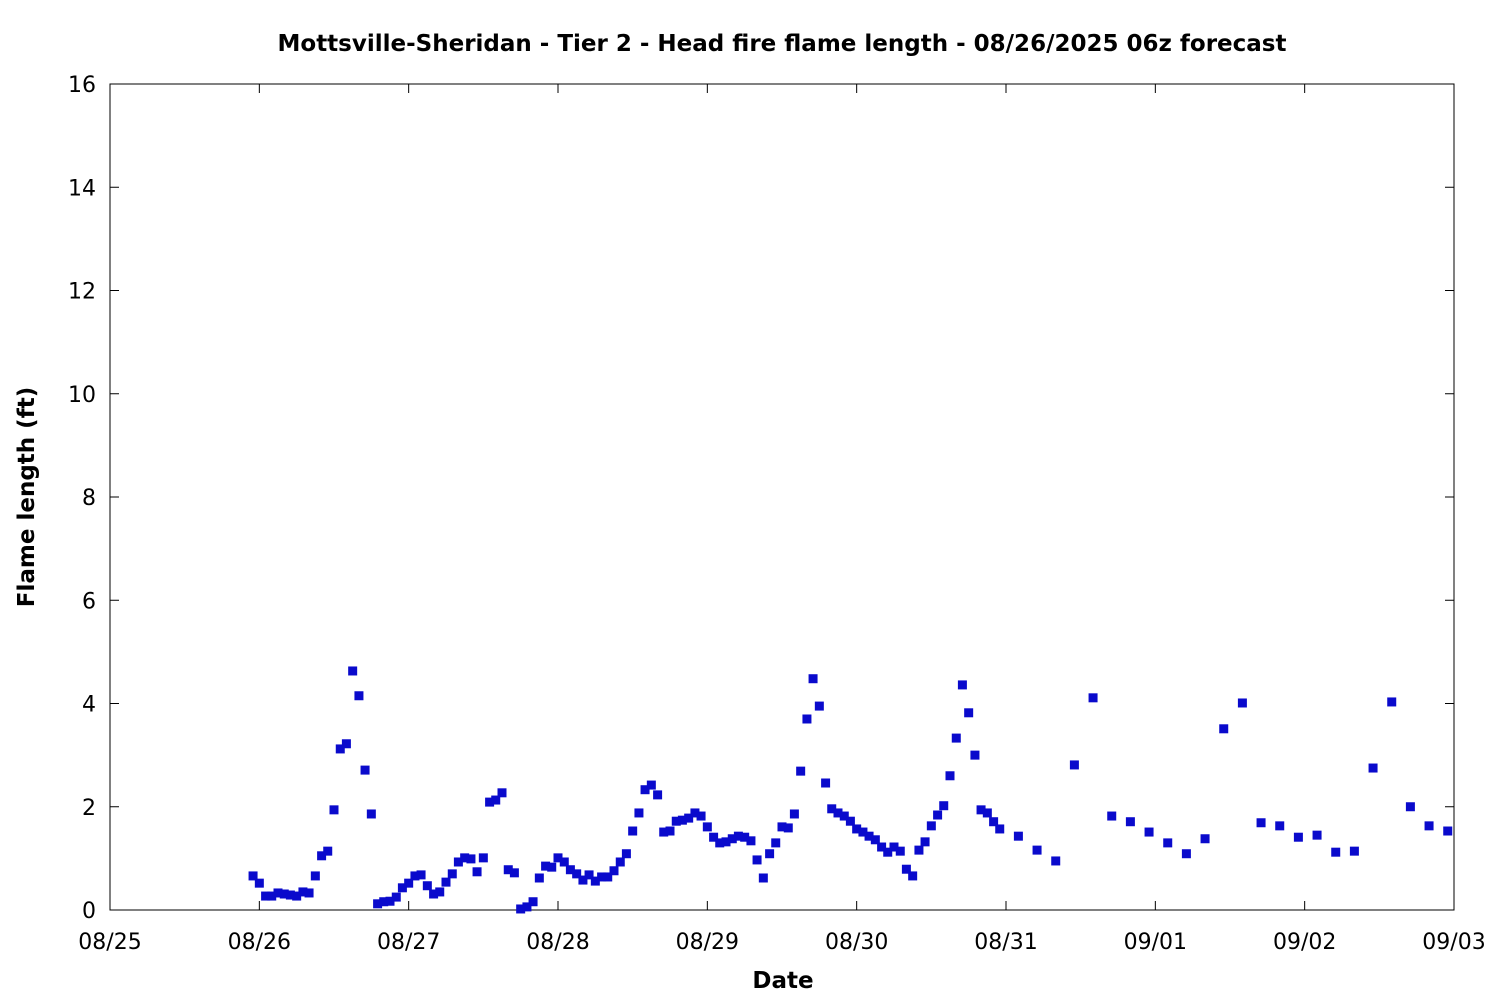 The image size is (1500, 1000). Describe the element at coordinates (408, 942) in the screenshot. I see `x-tick-label: 08/27` at that location.